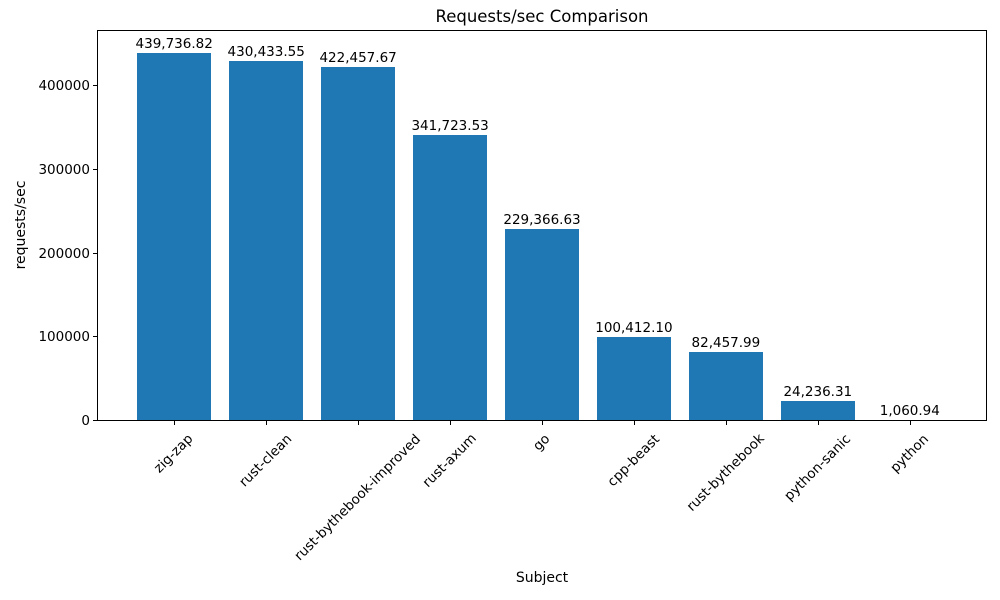 The image size is (1000, 600). I want to click on y-tick-label: 100000, so click(64, 337).